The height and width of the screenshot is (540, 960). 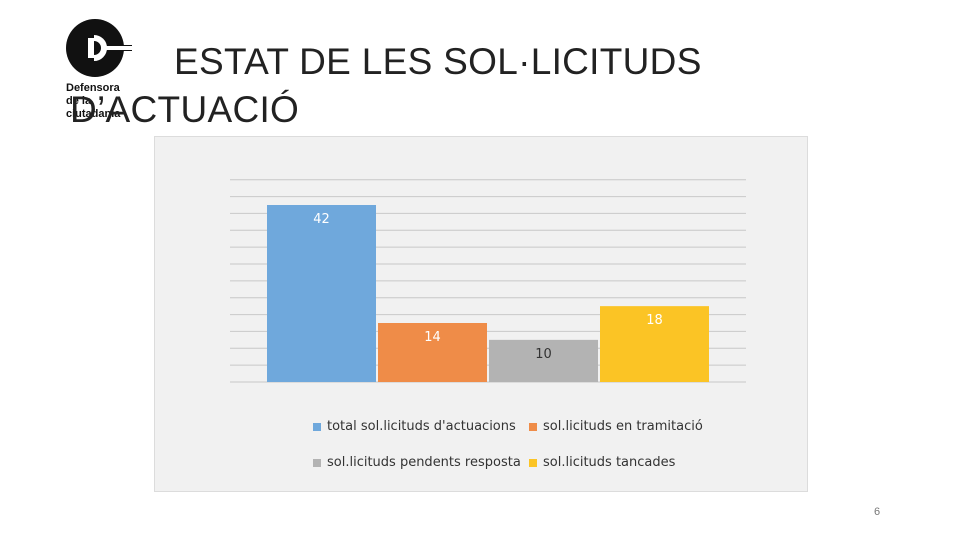 I want to click on legend-item: total sol.licituds d'actuacions, so click(x=414, y=426).